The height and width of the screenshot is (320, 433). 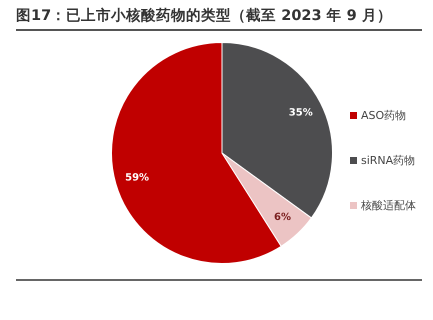 What do you see at coordinates (388, 160) in the screenshot?
I see `legend-label: siRNA药物` at bounding box center [388, 160].